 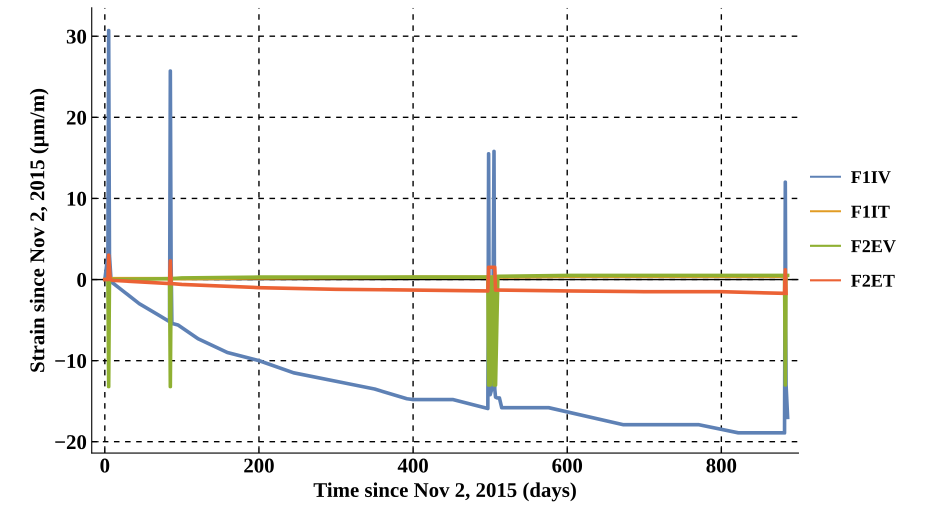 I want to click on y-axis-title: Strain since Nov 2, 2015 (μm/m), so click(x=39, y=230).